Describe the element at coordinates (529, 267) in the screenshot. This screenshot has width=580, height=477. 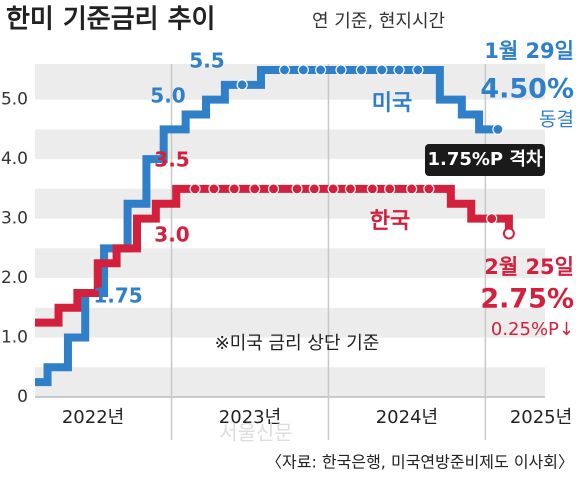
I see `annotation: 2월 25일` at that location.